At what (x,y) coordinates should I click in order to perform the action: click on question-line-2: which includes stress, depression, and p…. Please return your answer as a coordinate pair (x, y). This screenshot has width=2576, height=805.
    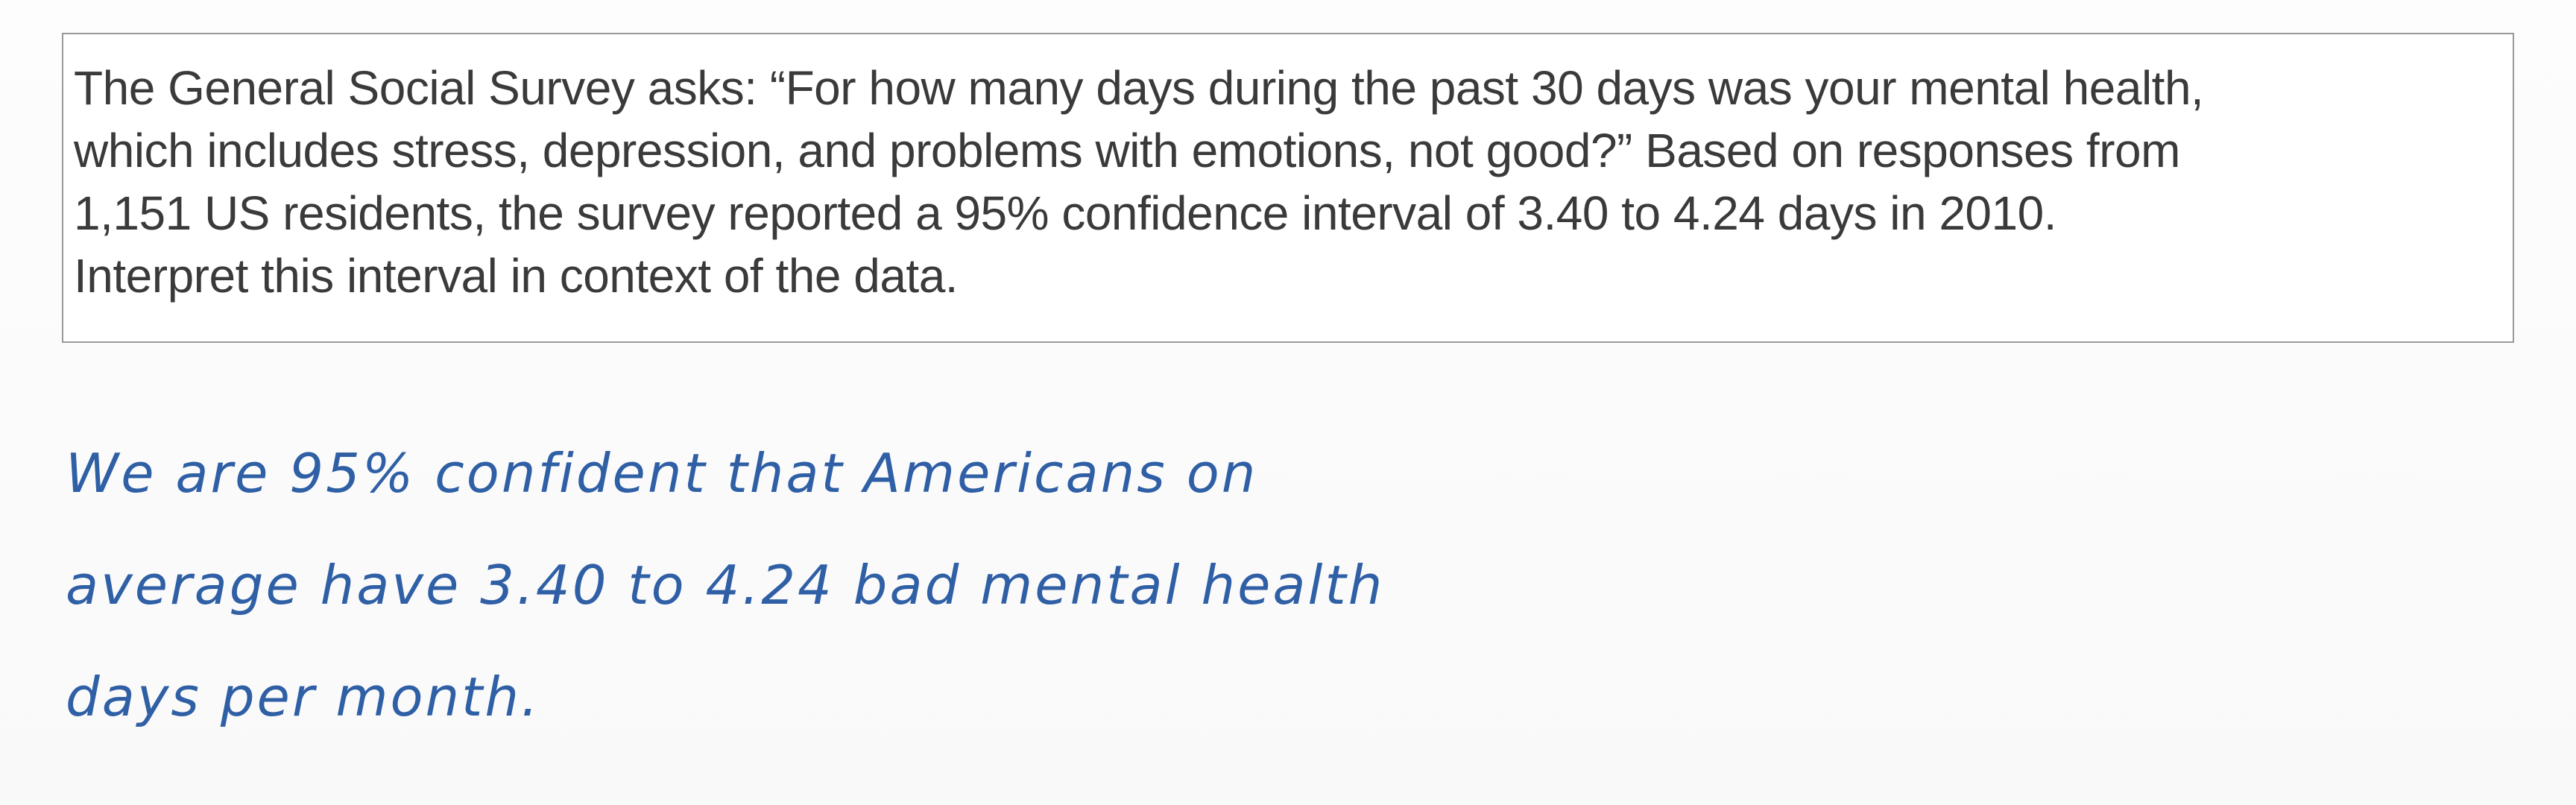
    Looking at the image, I should click on (1127, 150).